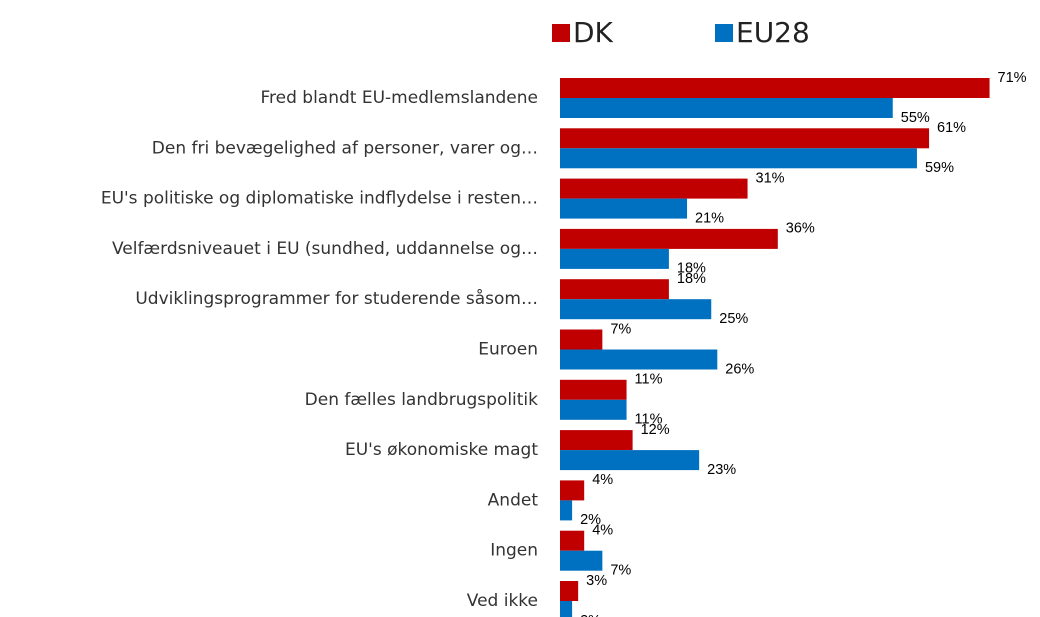  What do you see at coordinates (709, 218) in the screenshot?
I see `value-label: 21%` at bounding box center [709, 218].